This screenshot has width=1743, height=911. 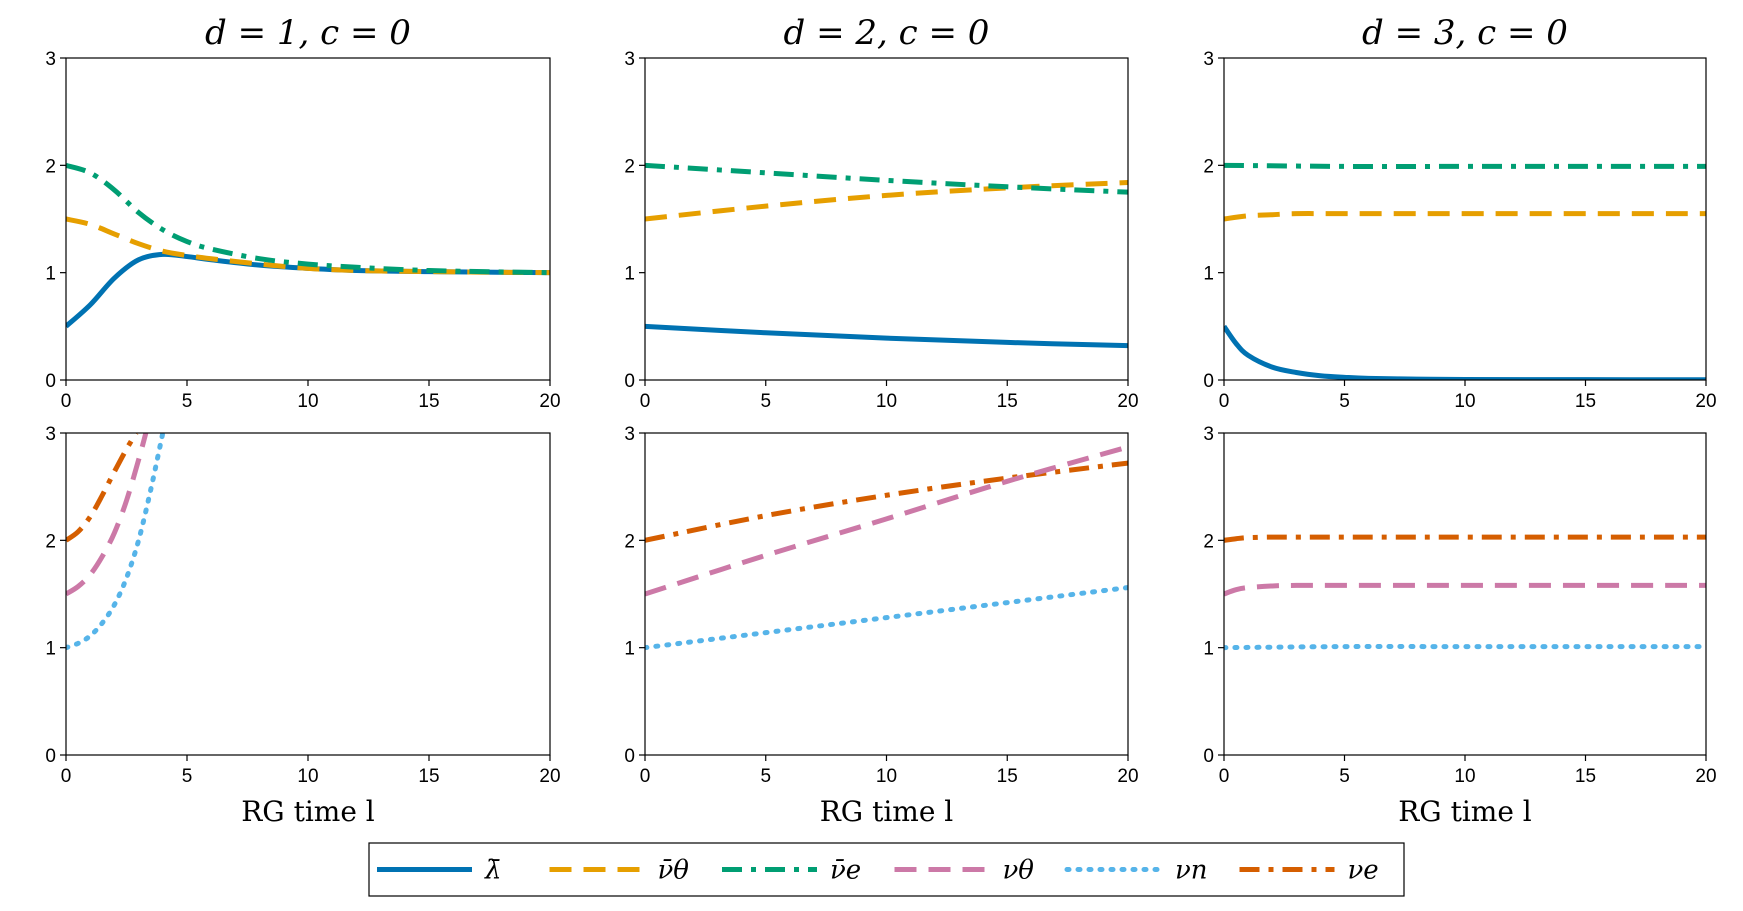 What do you see at coordinates (845, 871) in the screenshot?
I see `legend-label: ν̄e` at bounding box center [845, 871].